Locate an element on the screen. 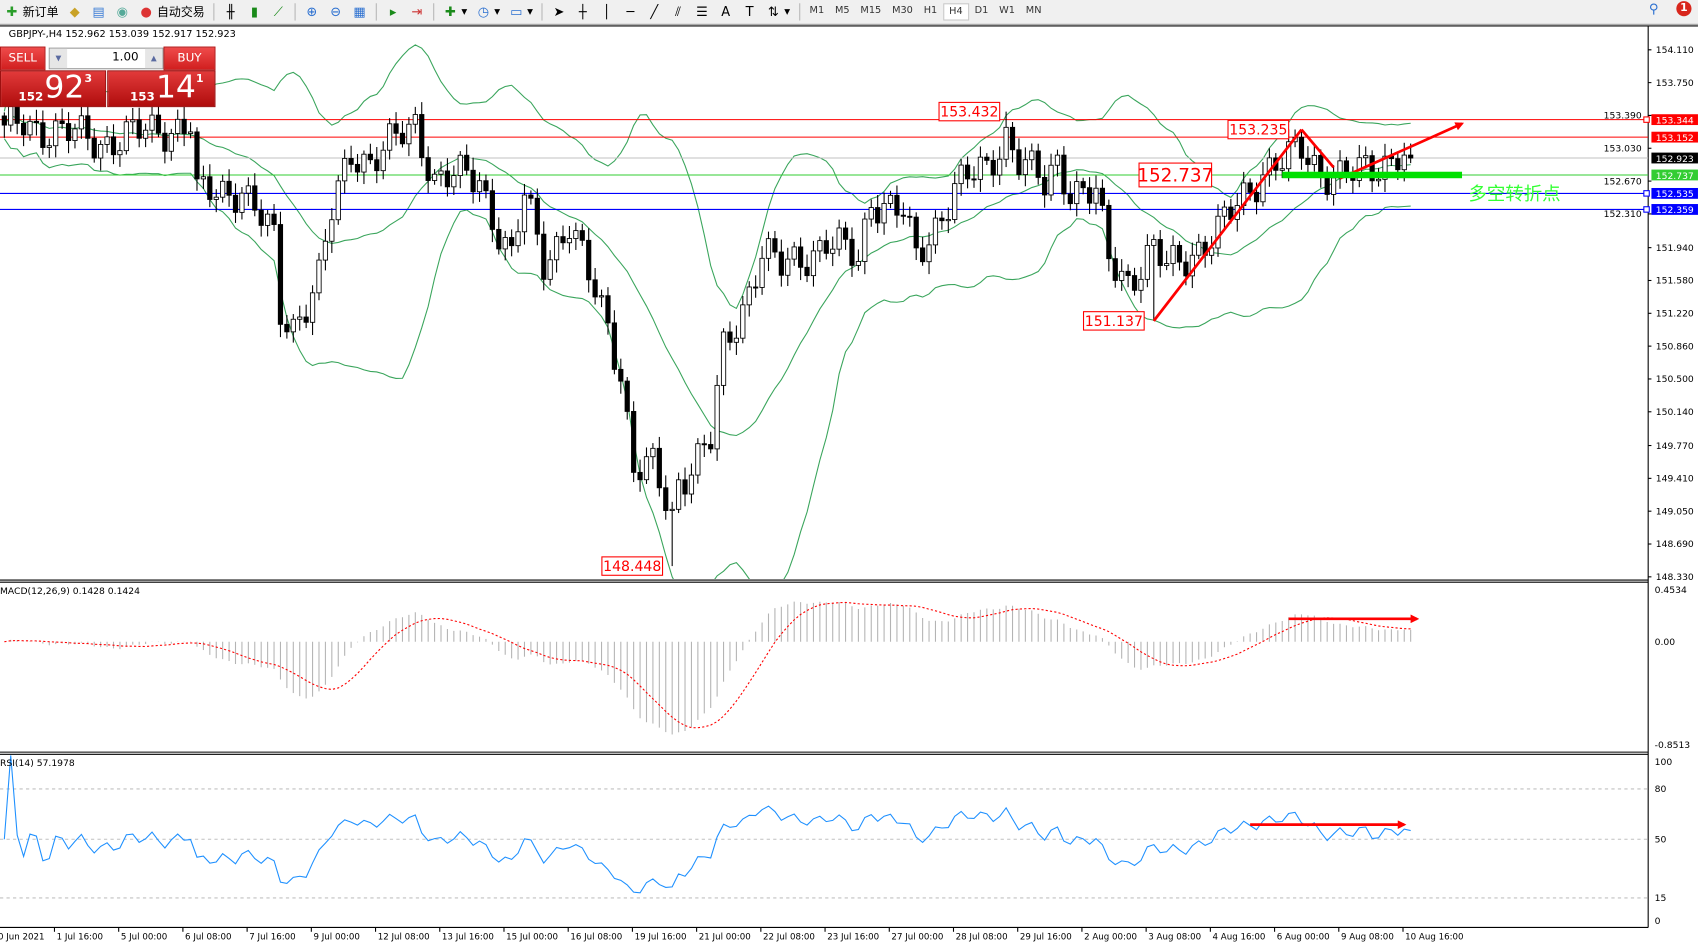 The height and width of the screenshot is (948, 1698). timeframe-m5: M5 is located at coordinates (842, 11).